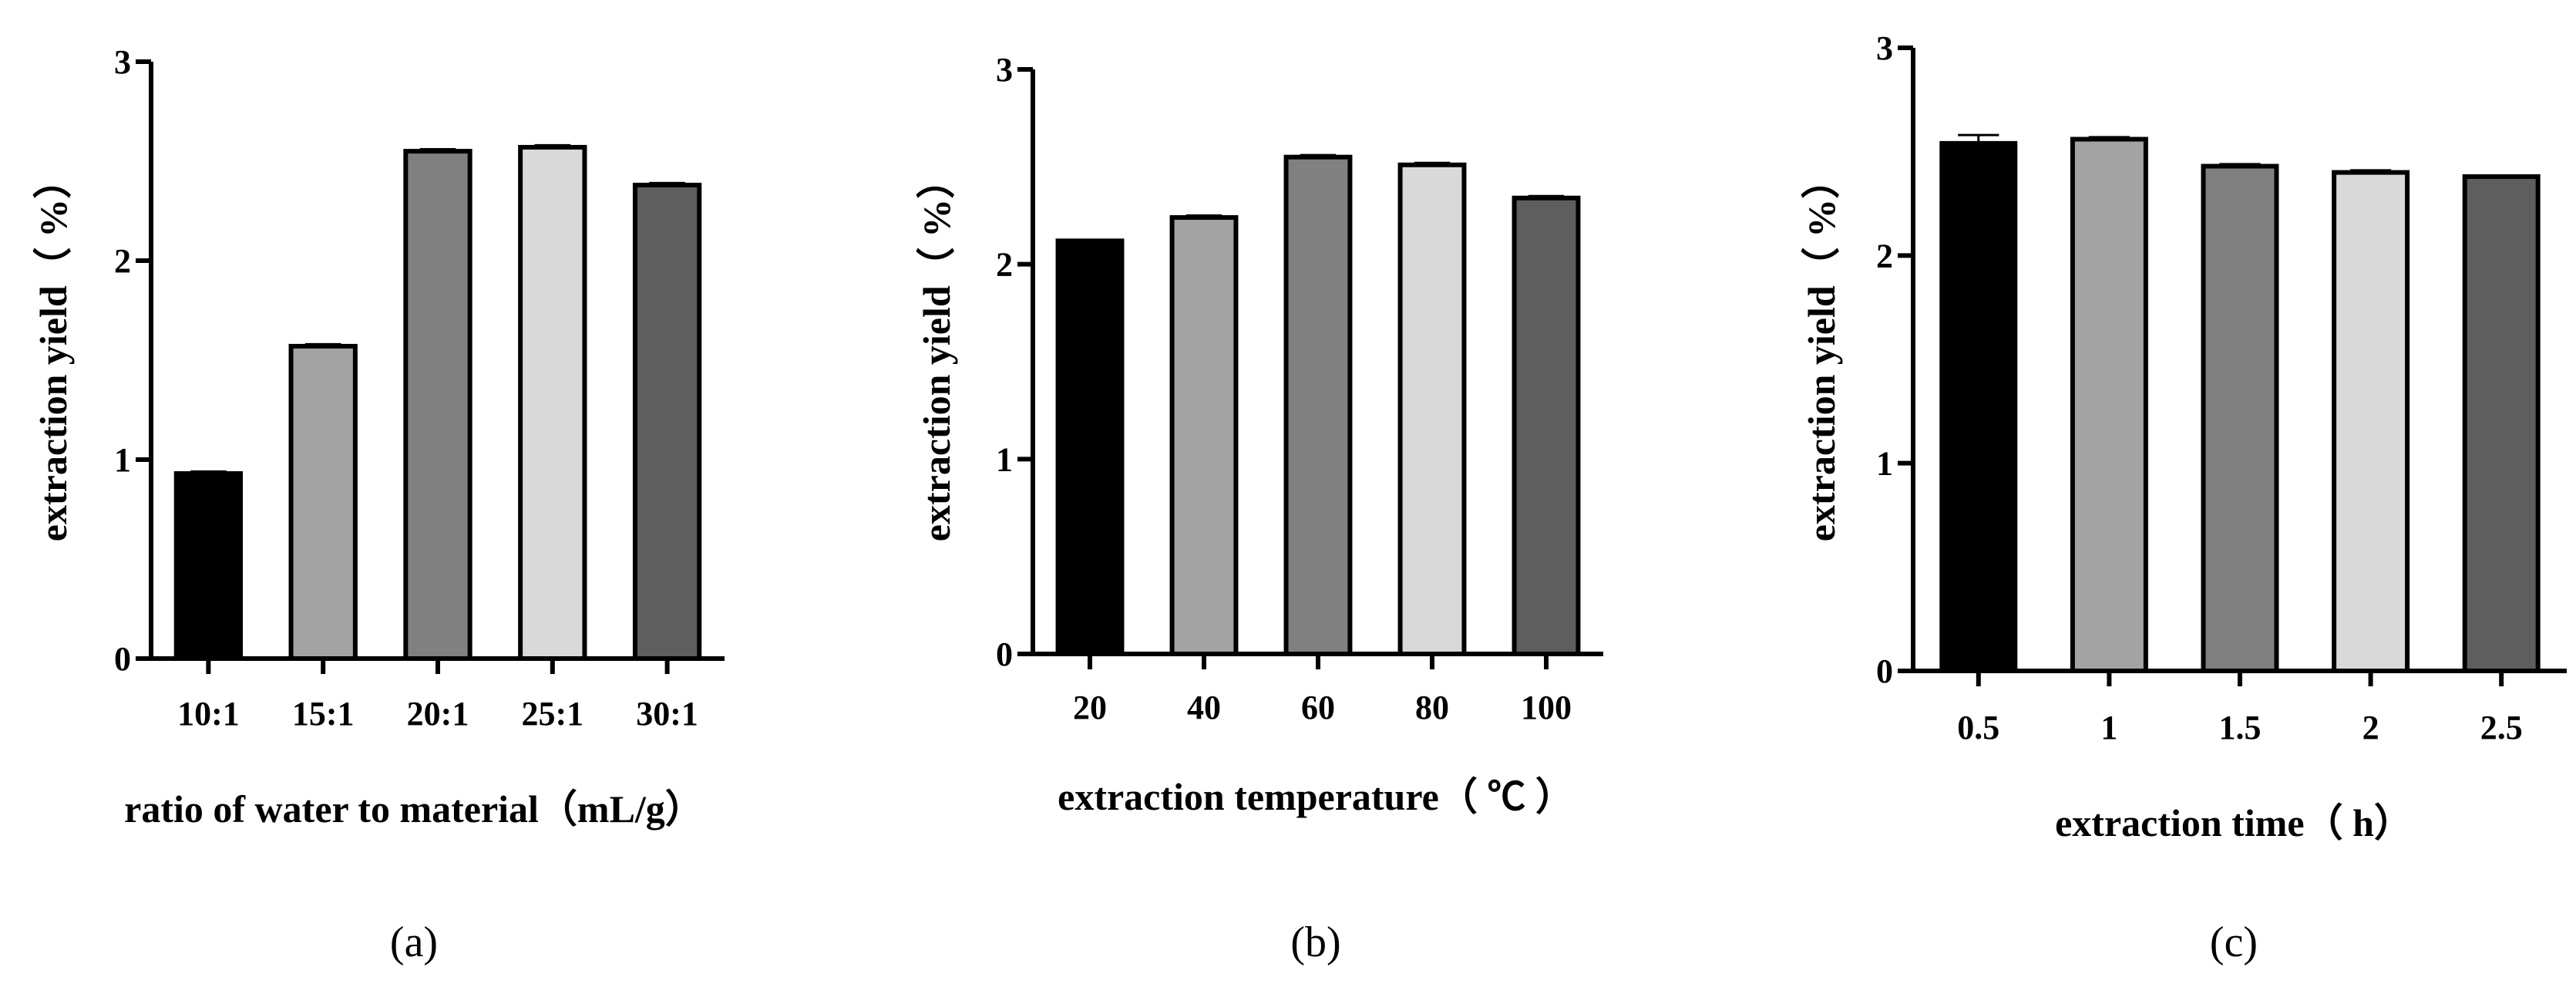 This screenshot has width=2576, height=984. What do you see at coordinates (2501, 727) in the screenshot?
I see `x-tick-label: 2.5` at bounding box center [2501, 727].